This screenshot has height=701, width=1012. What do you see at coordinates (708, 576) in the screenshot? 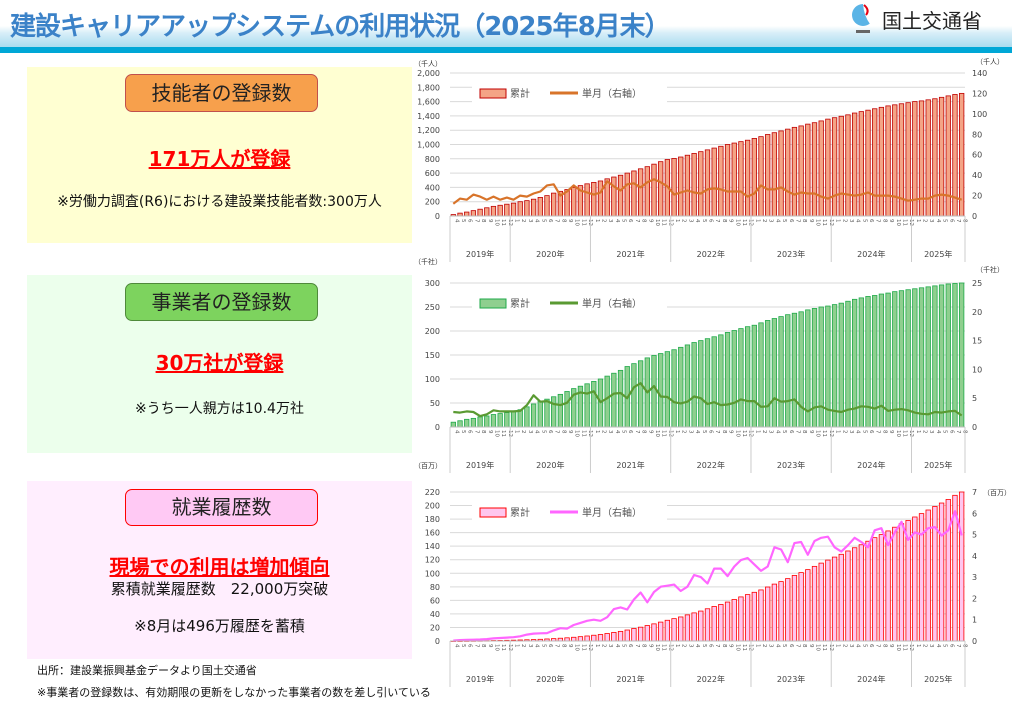
I see `monthly-line` at bounding box center [708, 576].